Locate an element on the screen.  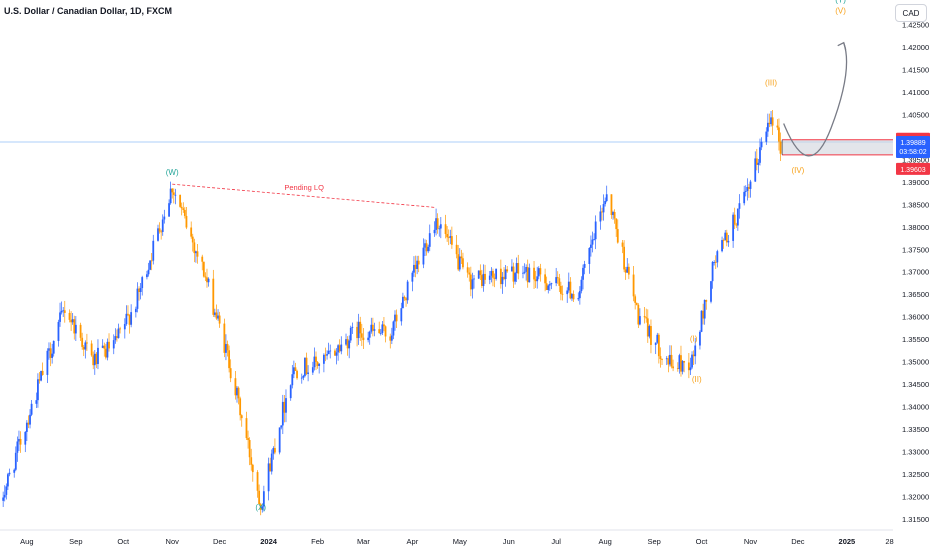
x-tick-label: Nov is located at coordinates (751, 541).